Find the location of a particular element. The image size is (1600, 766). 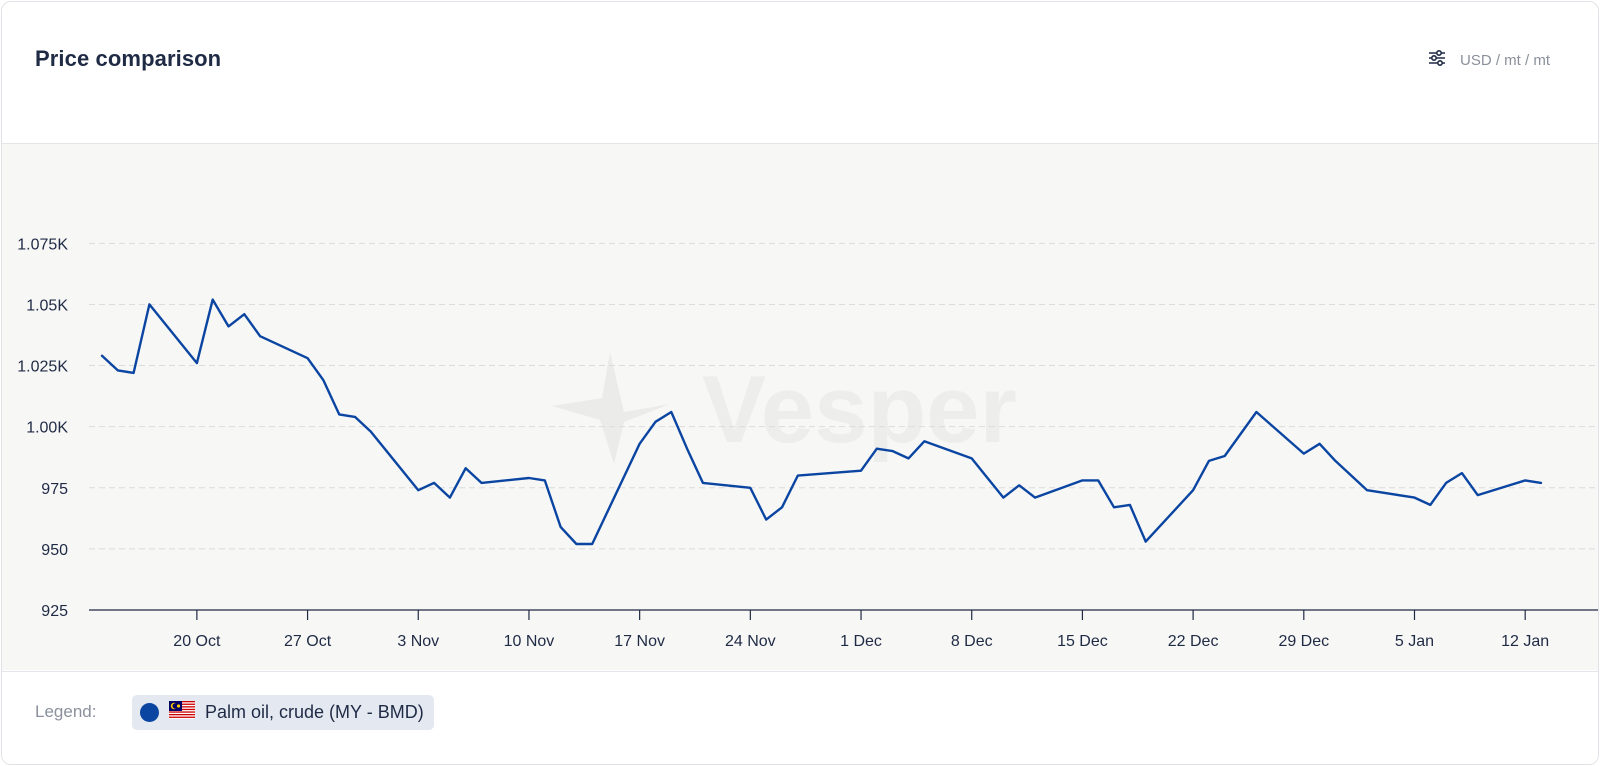

legend-item-palm-oil: Palm oil, crude (MY - BMD) is located at coordinates (283, 712).